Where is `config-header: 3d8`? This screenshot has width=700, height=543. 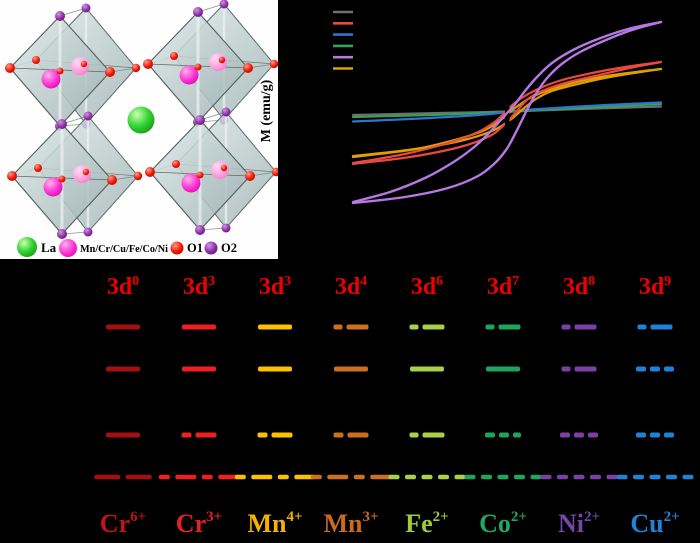 config-header: 3d8 is located at coordinates (579, 287).